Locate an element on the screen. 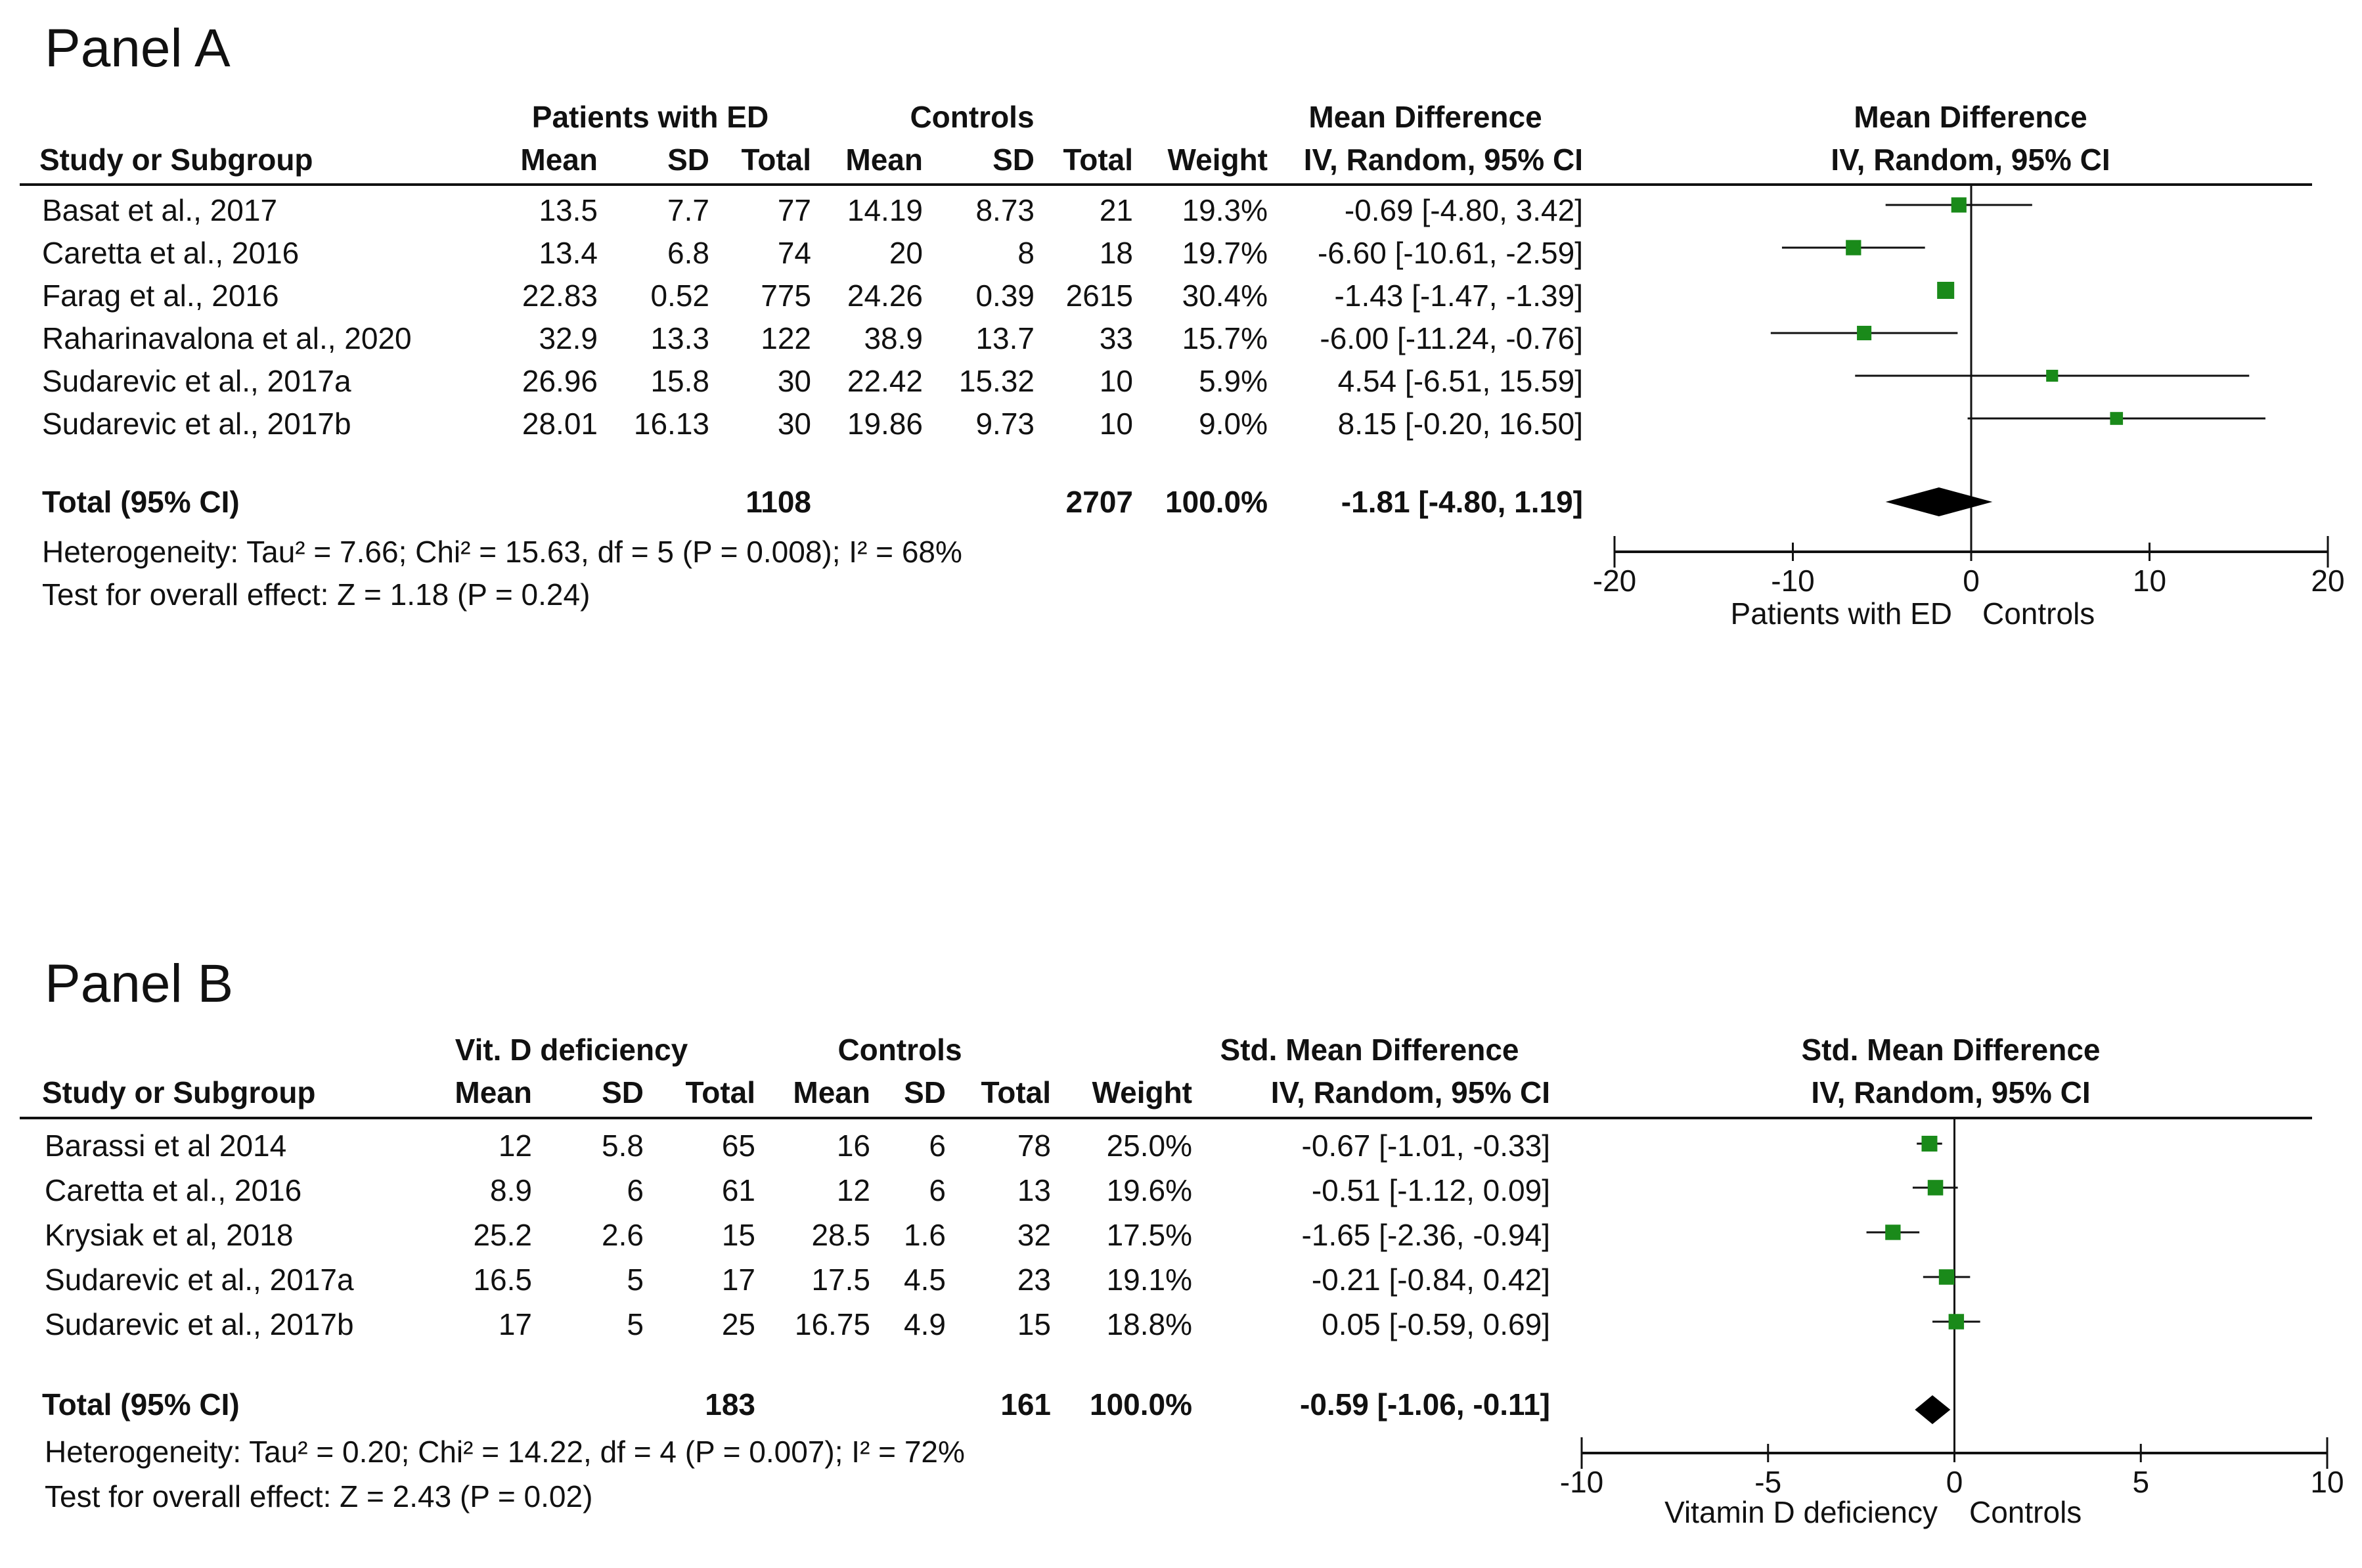 Image resolution: width=2362 pixels, height=1568 pixels. x-axis-tick-label: 10 is located at coordinates (2327, 1482).